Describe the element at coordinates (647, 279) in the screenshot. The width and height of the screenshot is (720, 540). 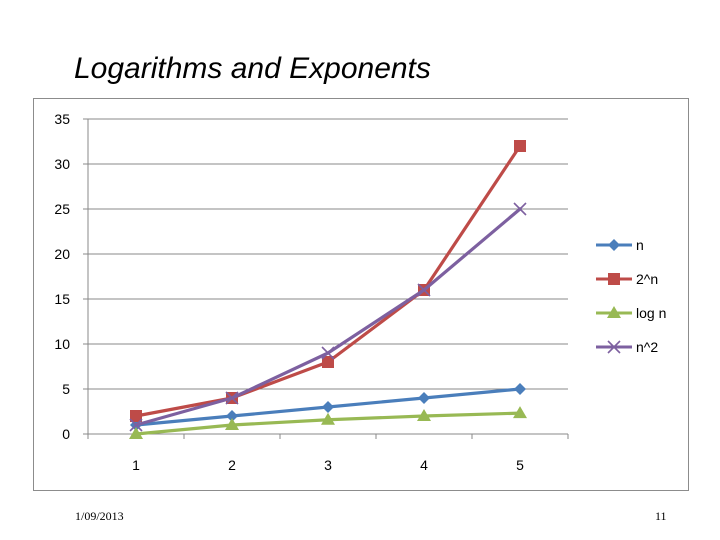
I see `legend-label-2-n: 2^n` at that location.